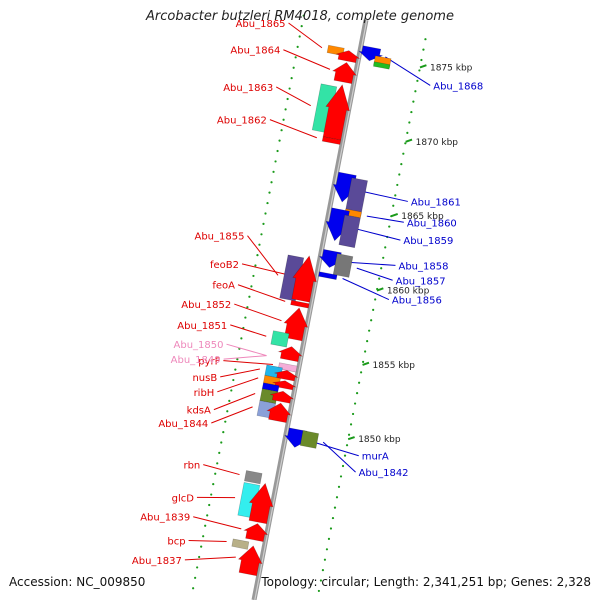 The height and width of the screenshot is (600, 600). What do you see at coordinates (347, 57) in the screenshot?
I see `forward-gene-Abu_1865b` at bounding box center [347, 57].